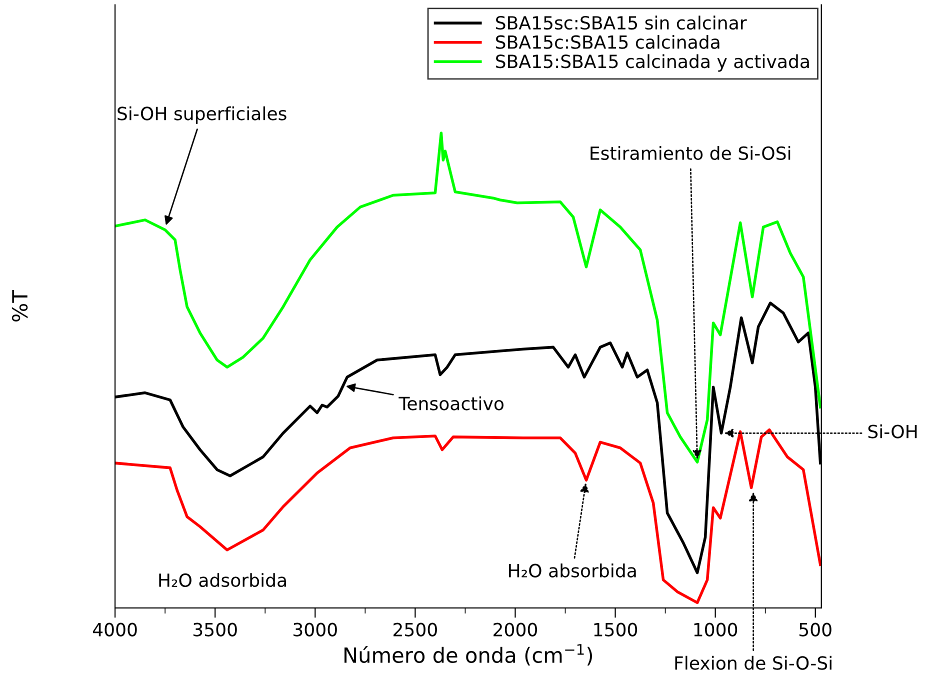 The height and width of the screenshot is (690, 943). I want to click on legend-label: SBA15c:SBA15 calcinada, so click(608, 41).